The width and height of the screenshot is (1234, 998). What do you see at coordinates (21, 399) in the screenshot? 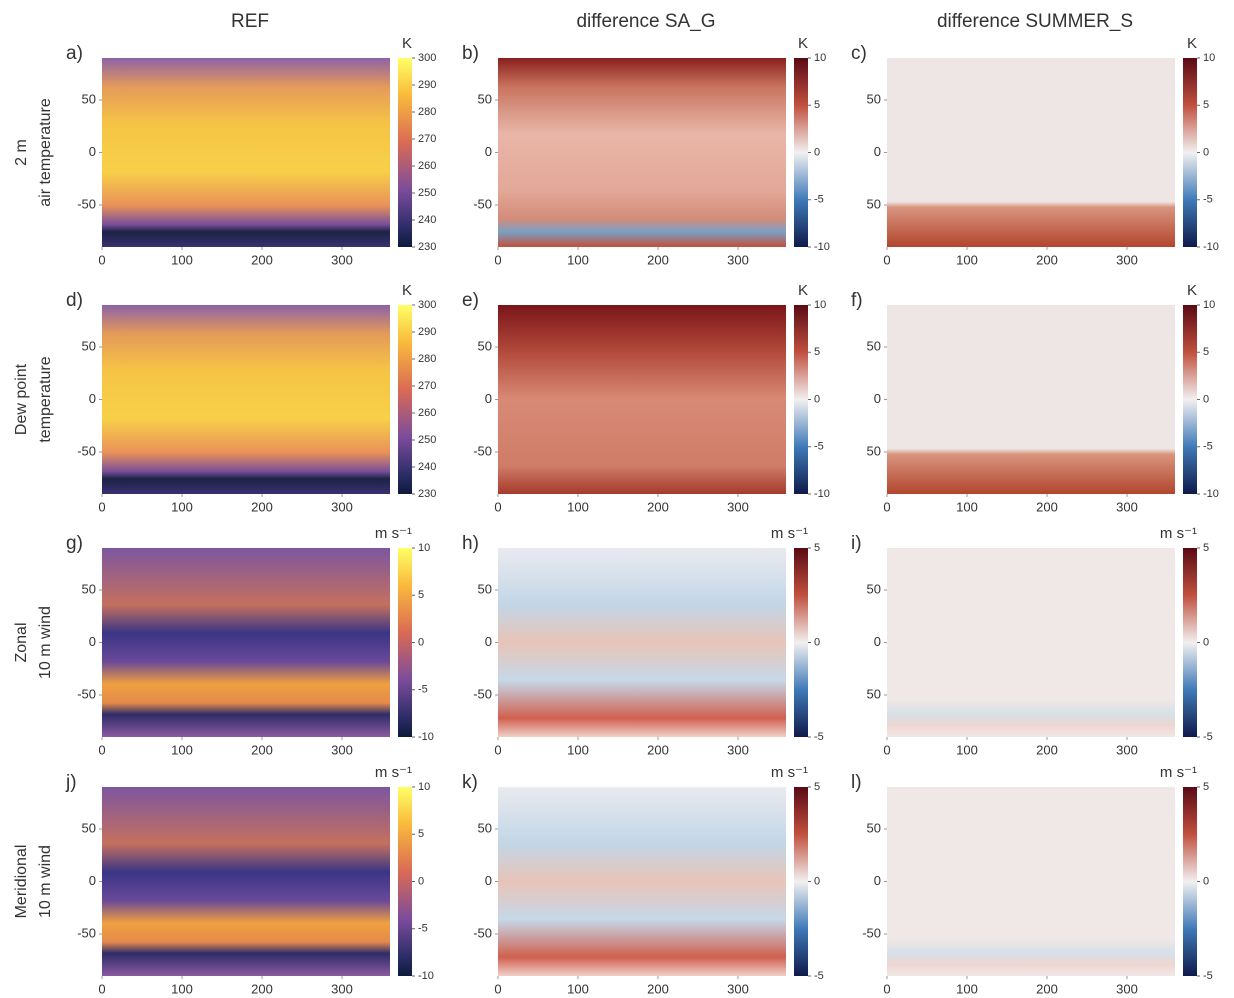
I see `row-label: Dew point` at bounding box center [21, 399].